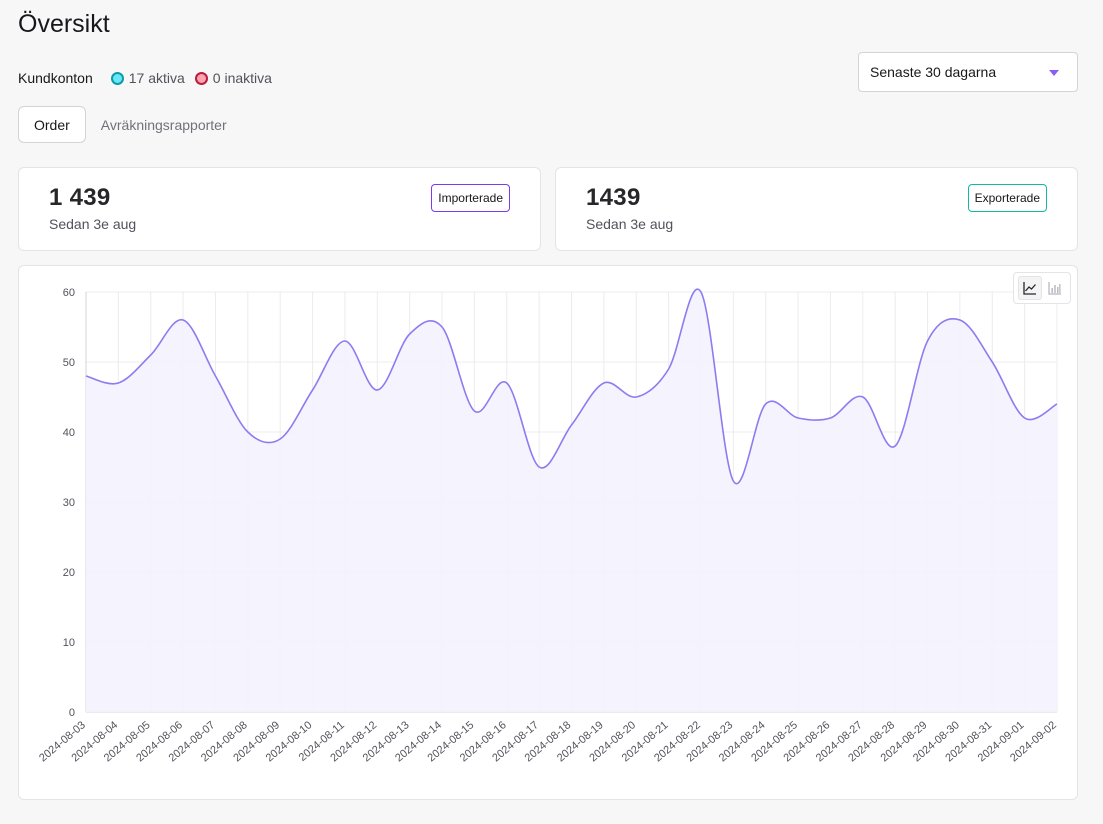 This screenshot has width=1103, height=824. What do you see at coordinates (630, 224) in the screenshot?
I see `exported-subtitle: Sedan 3e aug` at bounding box center [630, 224].